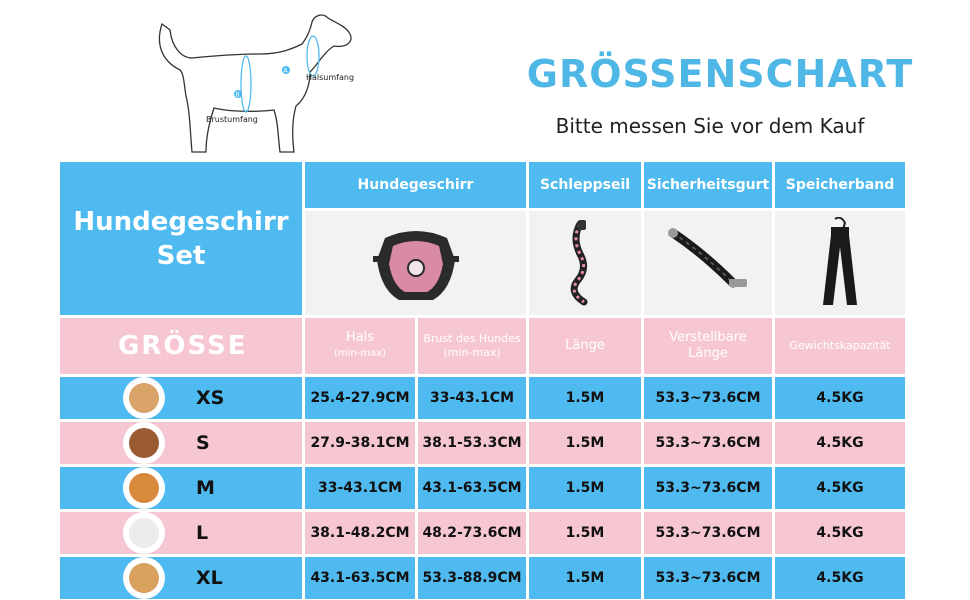 The width and height of the screenshot is (970, 600). I want to click on size-label: S, so click(203, 443).